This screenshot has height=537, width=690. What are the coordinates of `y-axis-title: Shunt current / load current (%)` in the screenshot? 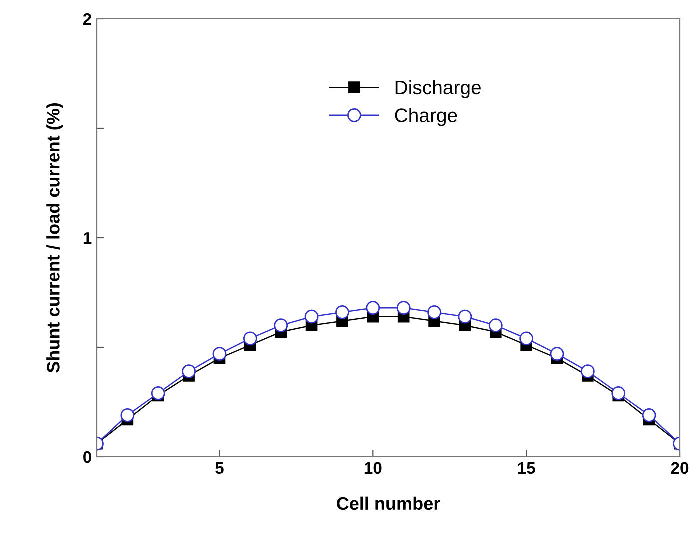 It's located at (55, 238).